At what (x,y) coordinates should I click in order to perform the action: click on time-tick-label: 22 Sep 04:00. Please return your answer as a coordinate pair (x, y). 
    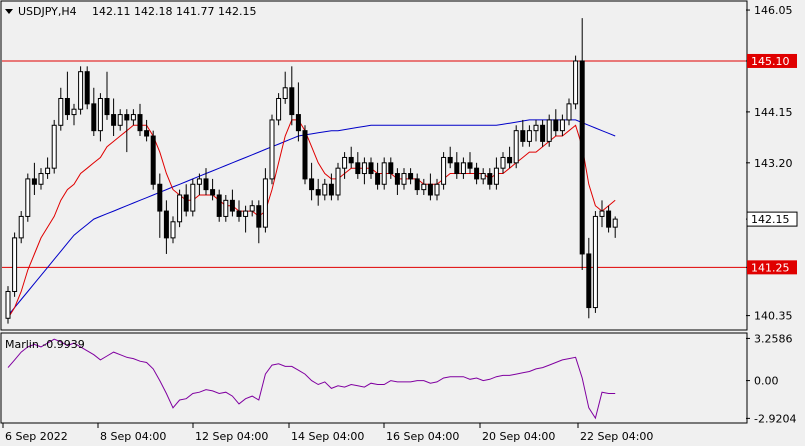
    Looking at the image, I should click on (616, 436).